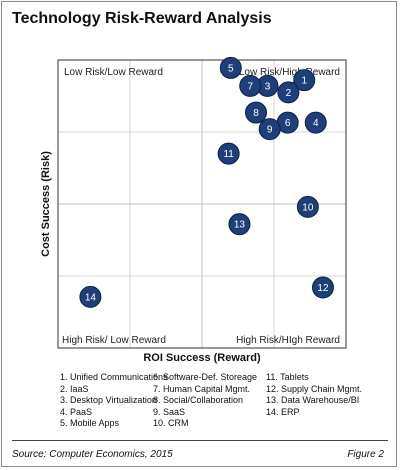 The height and width of the screenshot is (470, 400). I want to click on legend-item: 8. Social/Collaboration, so click(198, 400).